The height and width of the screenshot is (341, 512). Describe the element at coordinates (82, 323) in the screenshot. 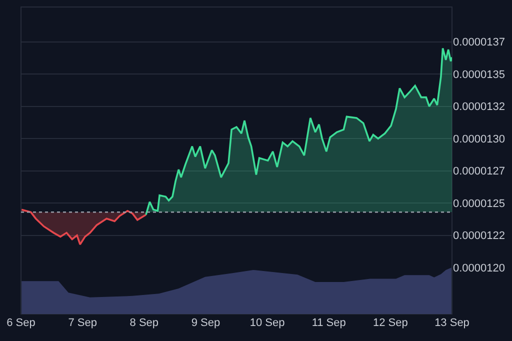

I see `x-tick-label: 7 Sep` at that location.